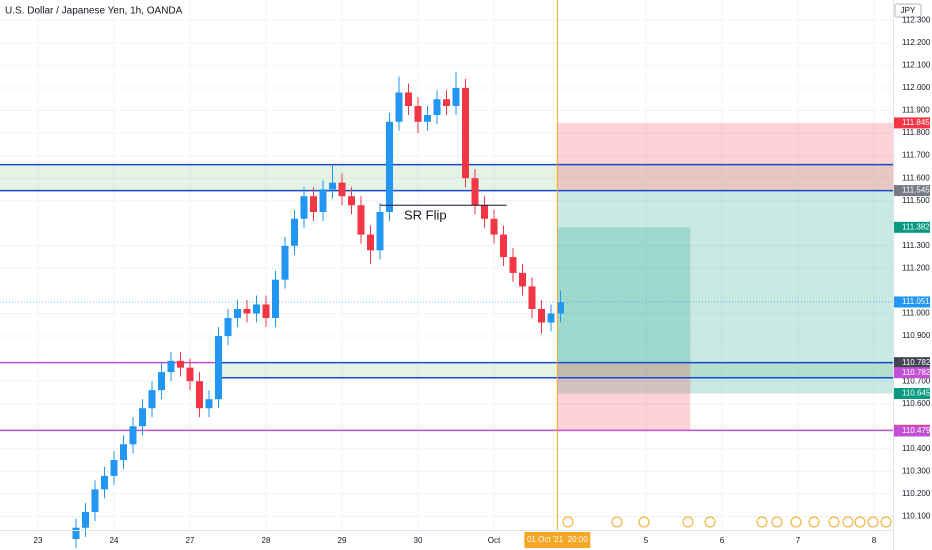 This screenshot has height=550, width=932. I want to click on chart-title: U.S. Dollar / Japanese Yen, 1h, OANDA, so click(94, 11).